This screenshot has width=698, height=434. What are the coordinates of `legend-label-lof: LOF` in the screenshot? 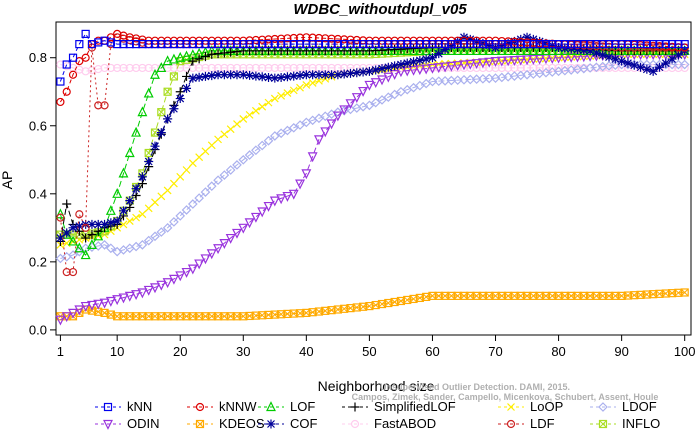 It's located at (302, 406).